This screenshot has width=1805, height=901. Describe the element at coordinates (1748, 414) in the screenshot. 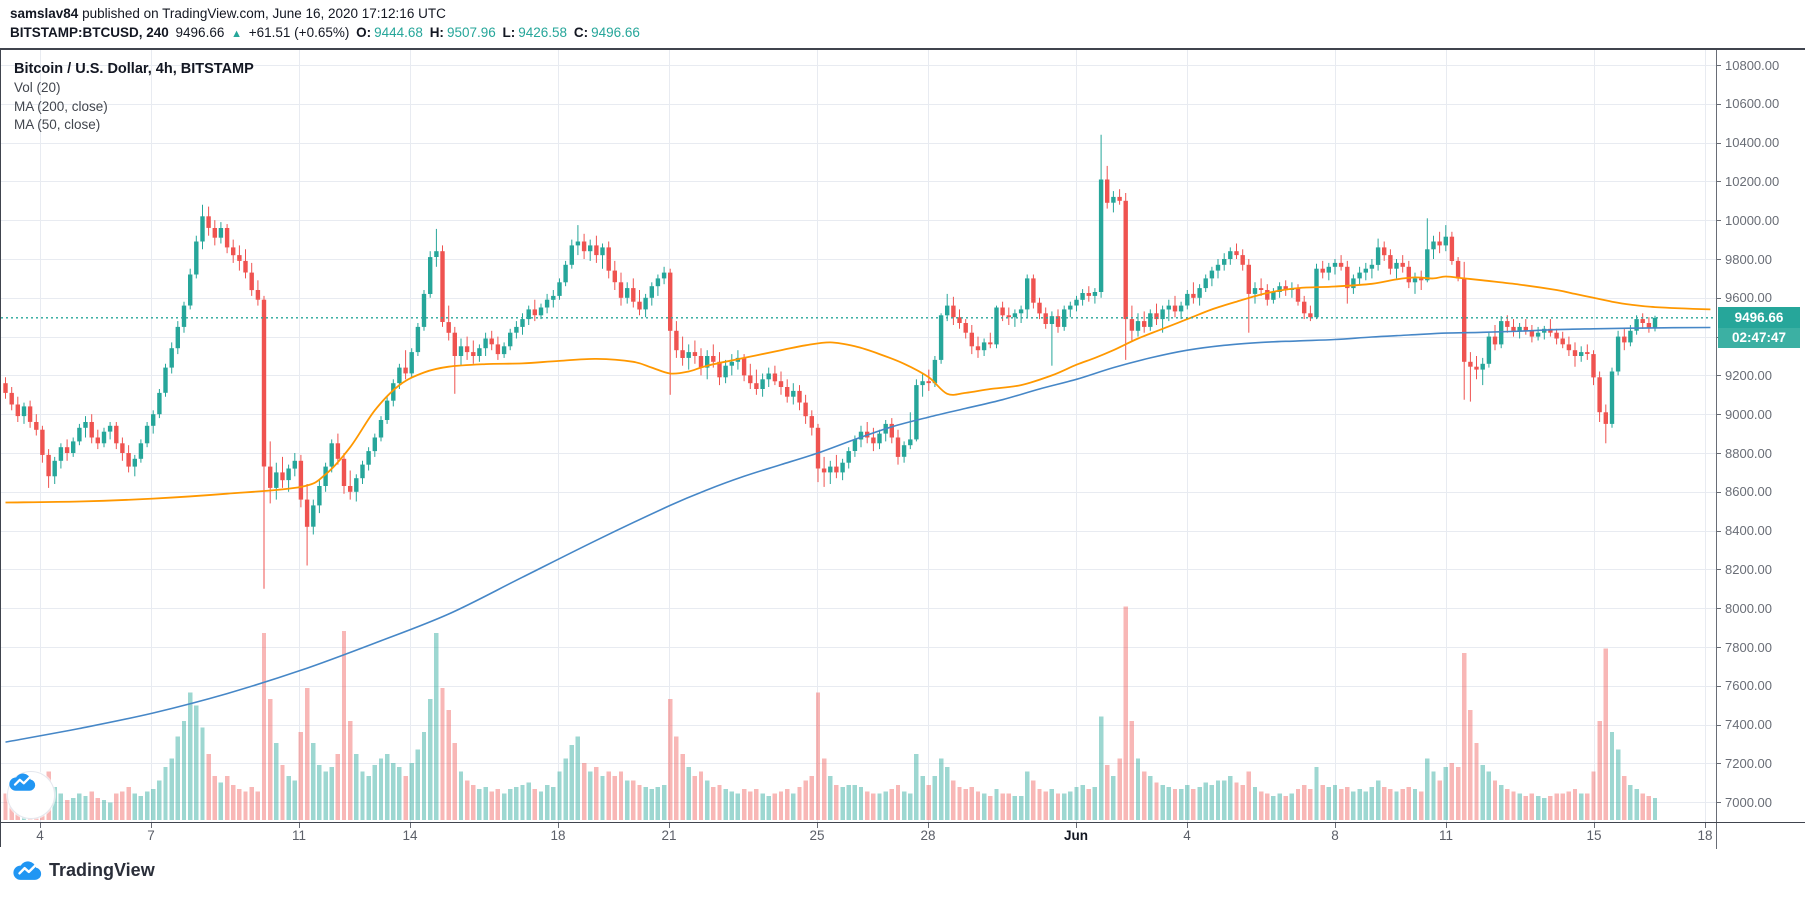

I see `price-axis-label: 9000.00` at that location.